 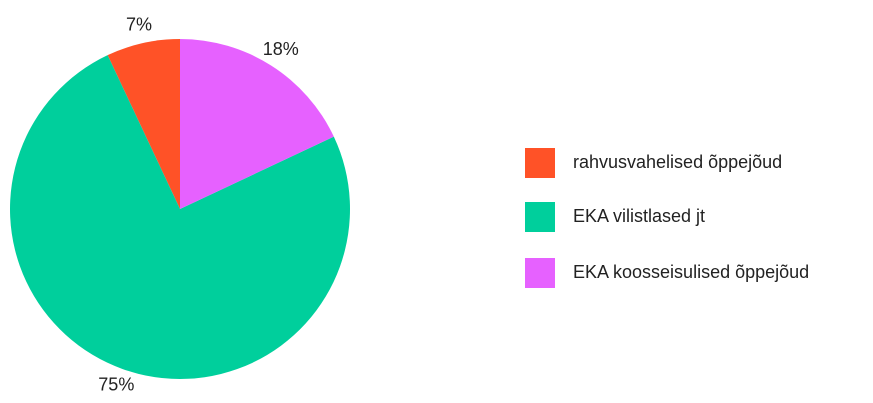 What do you see at coordinates (639, 216) in the screenshot?
I see `legend-label: EKA vilistlased jt` at bounding box center [639, 216].